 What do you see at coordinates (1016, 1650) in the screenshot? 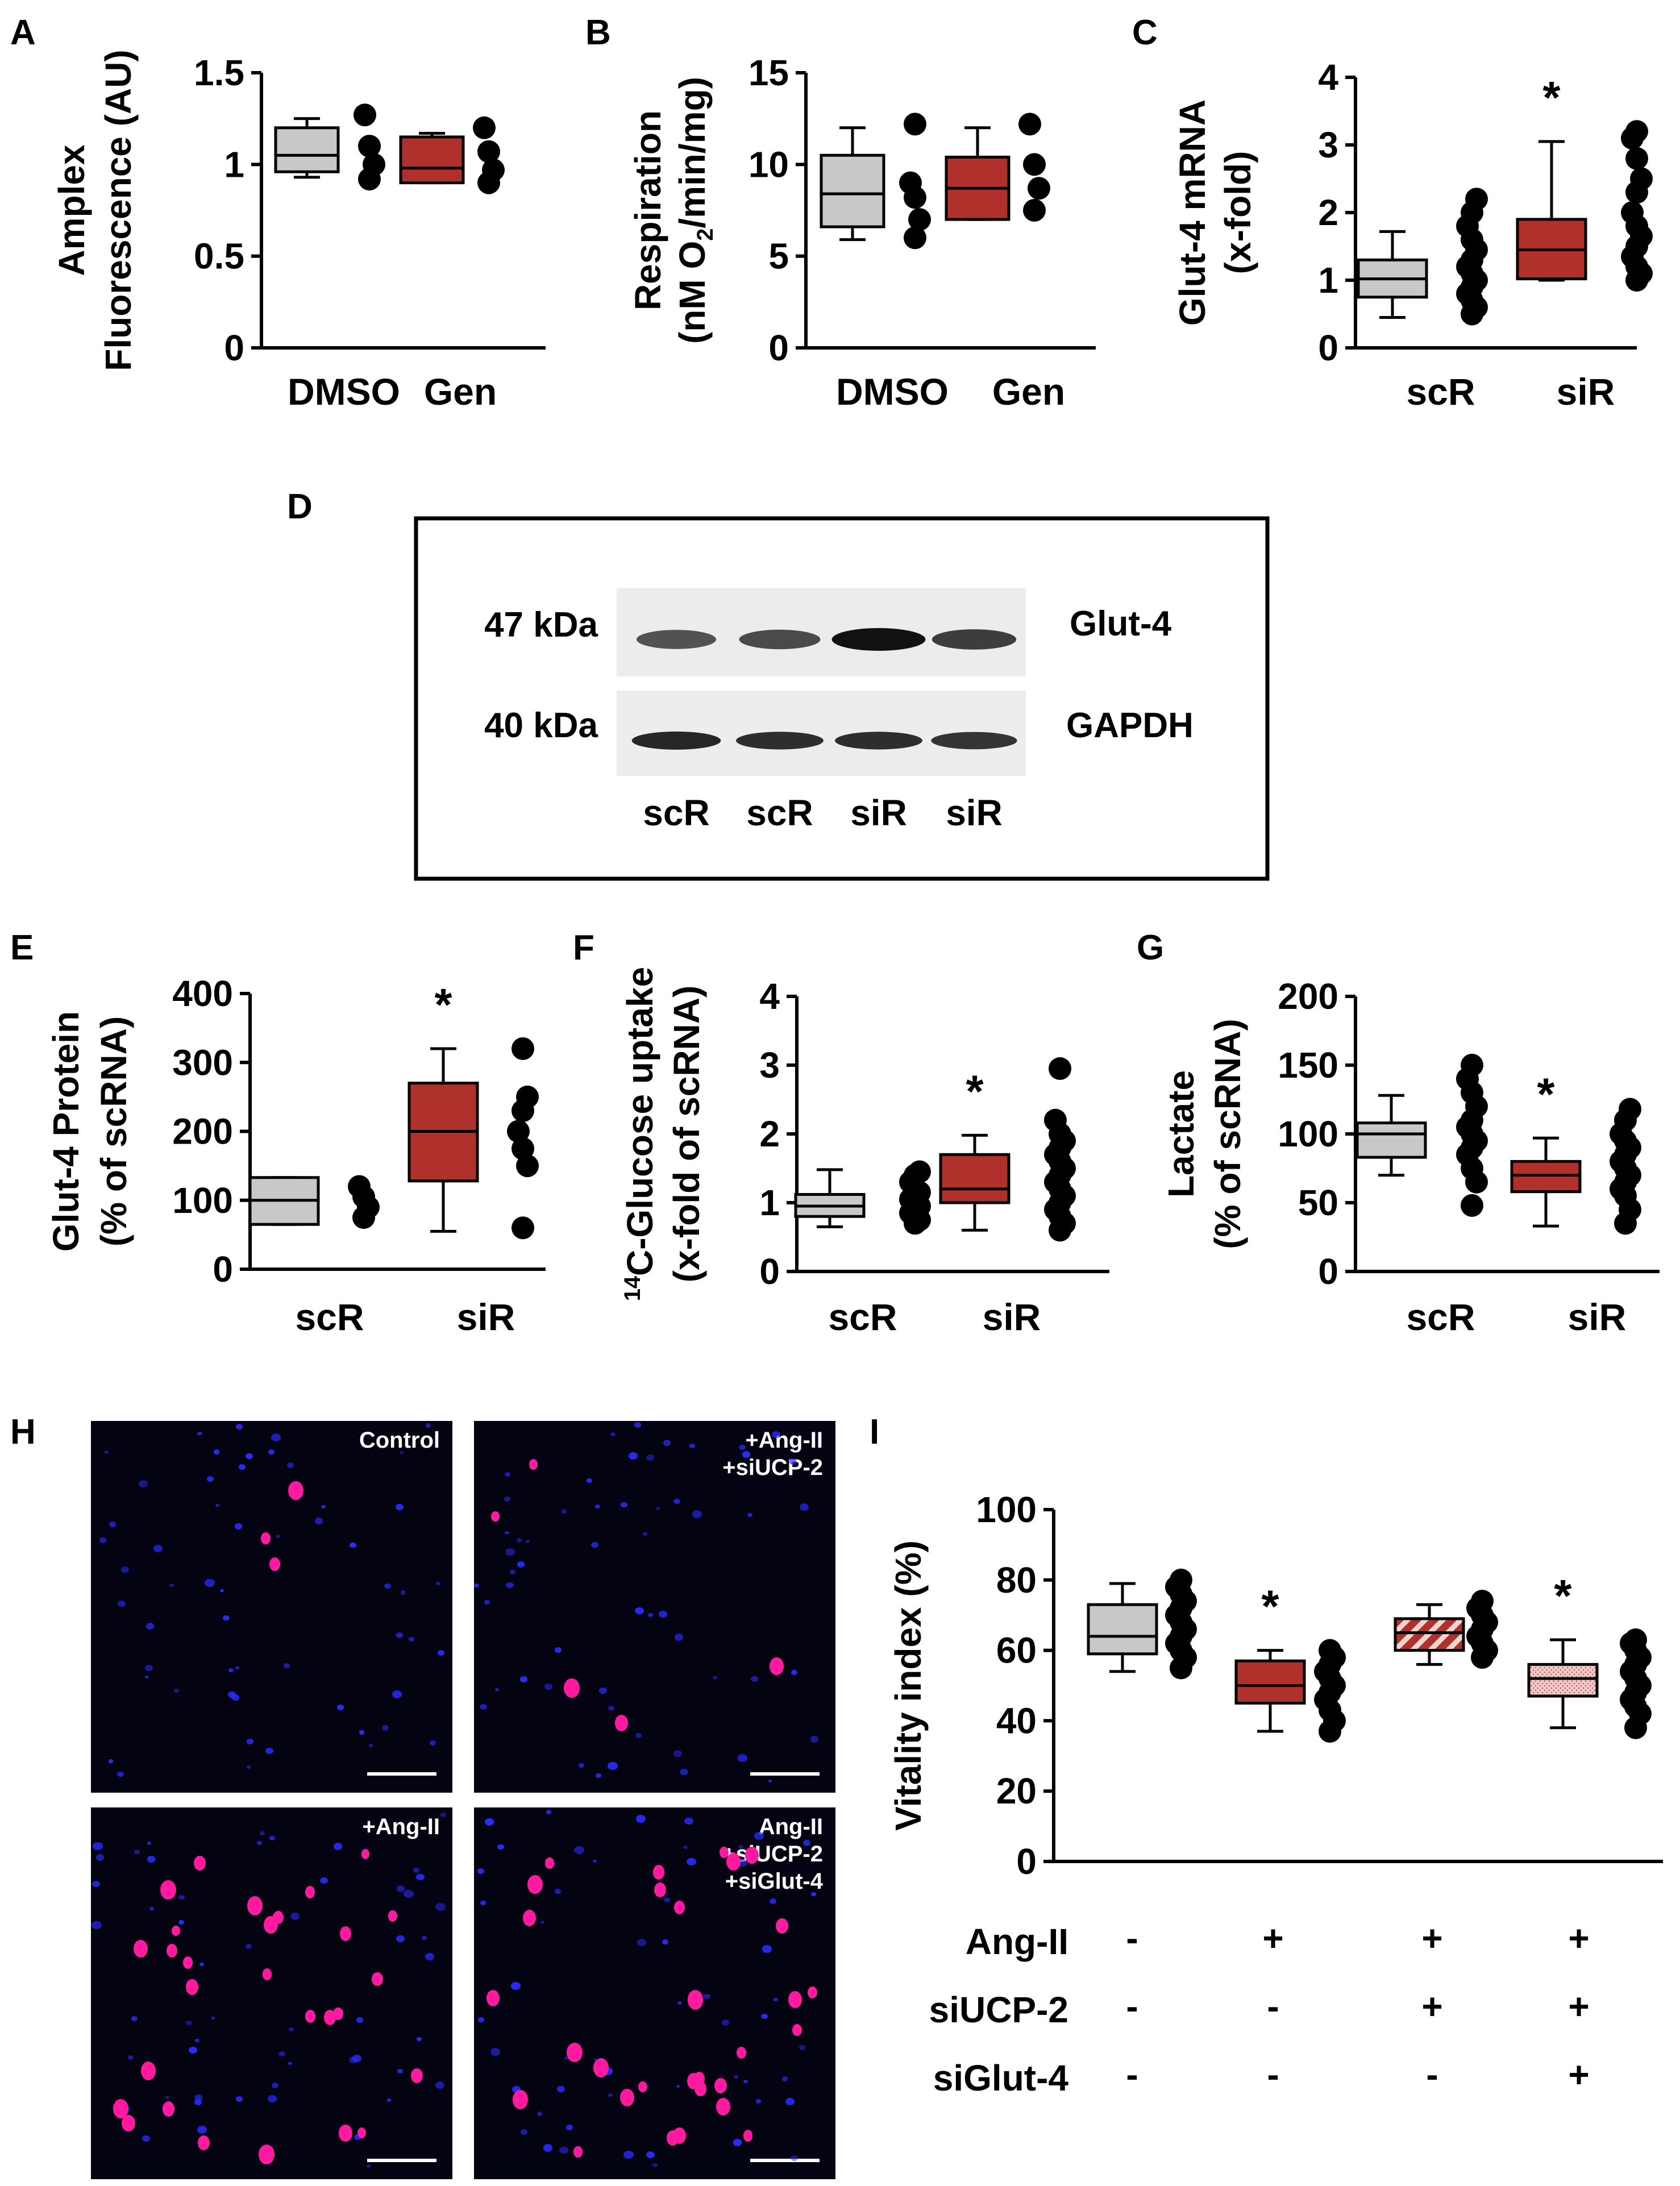
I see `y-tick-label: 60` at bounding box center [1016, 1650].